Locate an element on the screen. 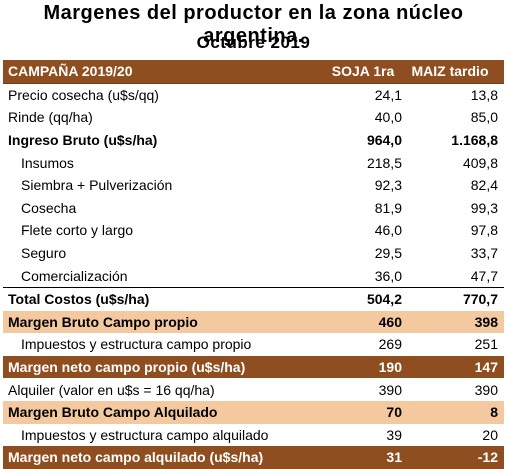 This screenshot has width=507, height=469. row-label: Impuestos y estructura campo alquilado is located at coordinates (145, 434).